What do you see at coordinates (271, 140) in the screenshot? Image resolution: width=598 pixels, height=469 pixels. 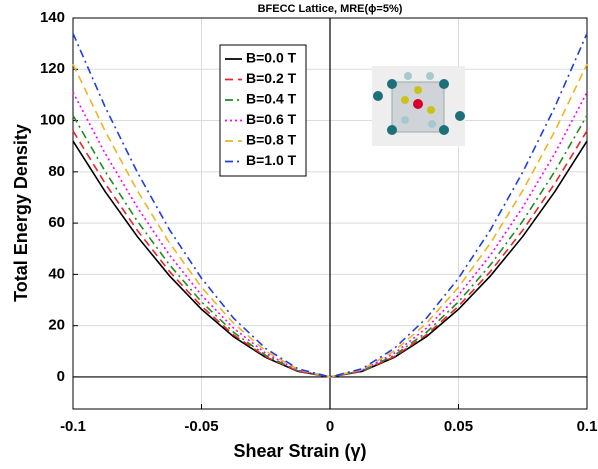 I see `legend-label: B=0.8 T` at bounding box center [271, 140].